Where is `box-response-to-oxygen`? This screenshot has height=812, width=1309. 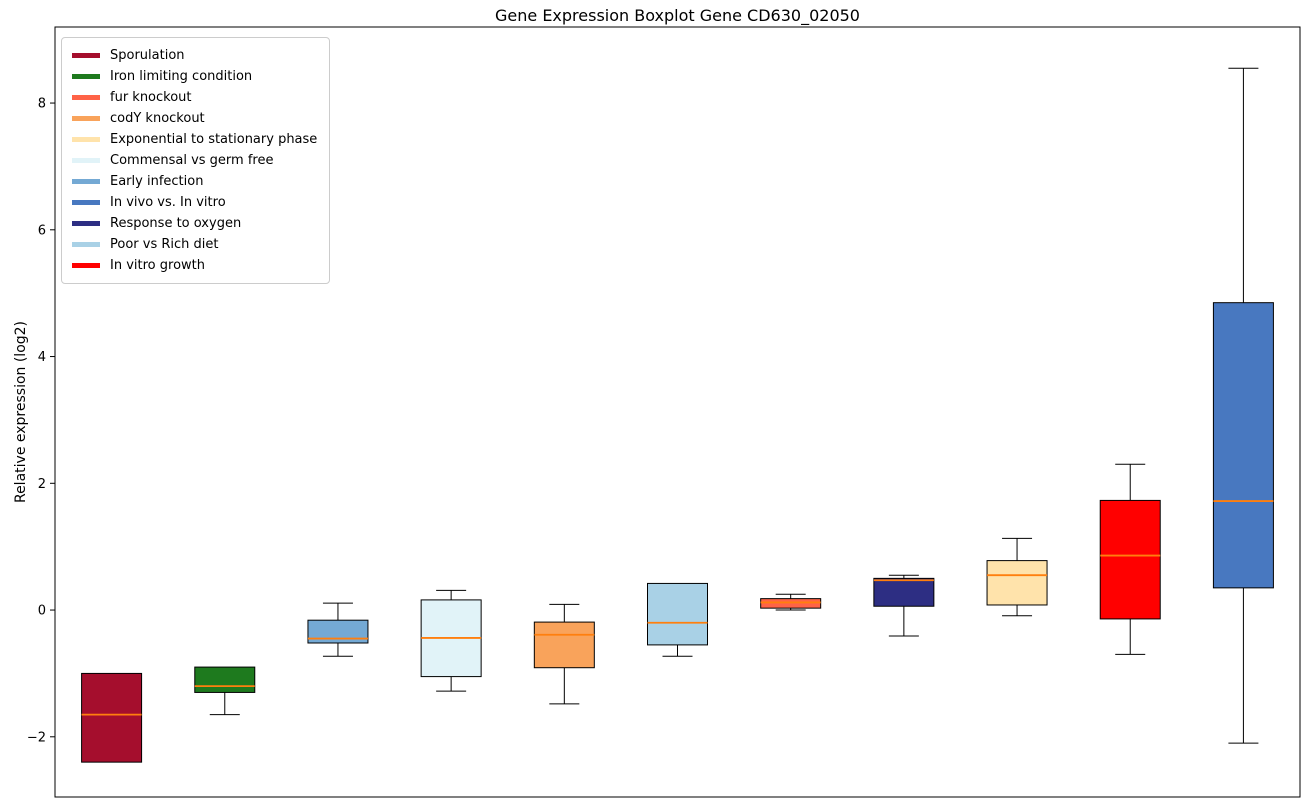 box-response-to-oxygen is located at coordinates (904, 605).